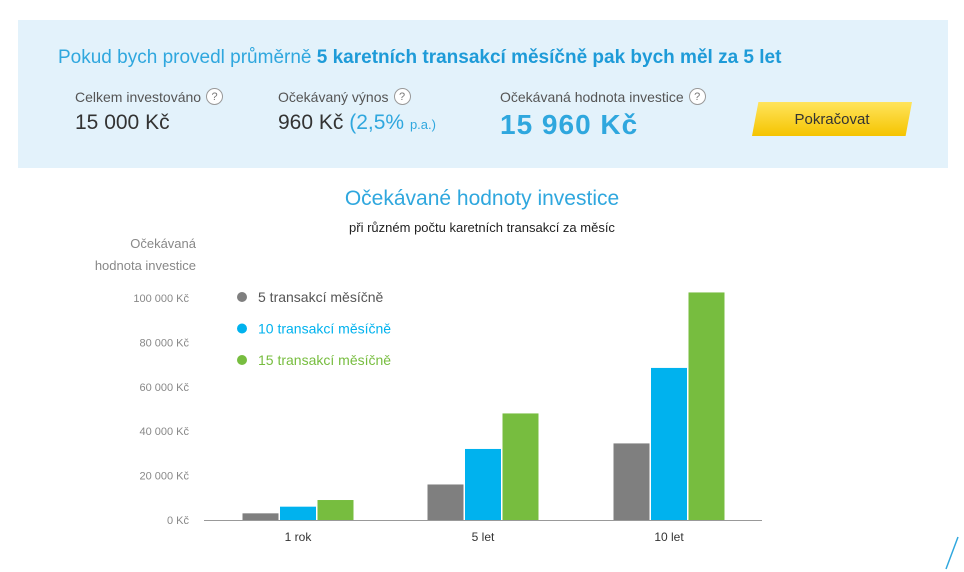  Describe the element at coordinates (324, 329) in the screenshot. I see `legend-entry: 10 transakcí měsíčně` at that location.